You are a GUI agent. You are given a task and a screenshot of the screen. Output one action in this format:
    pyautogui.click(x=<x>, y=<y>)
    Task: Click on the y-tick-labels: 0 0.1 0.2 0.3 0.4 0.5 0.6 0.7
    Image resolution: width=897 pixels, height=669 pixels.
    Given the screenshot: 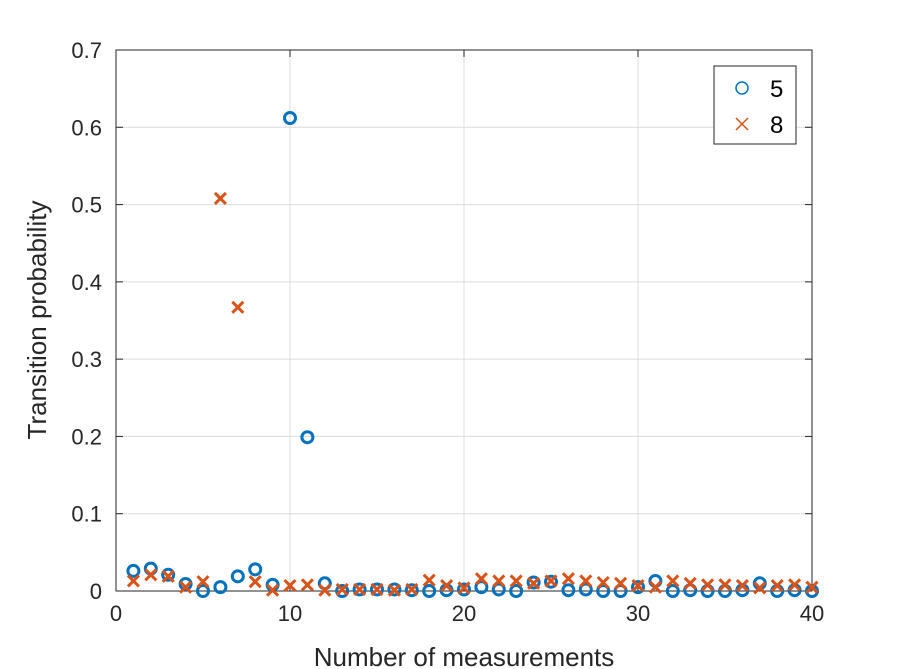 What is the action you would take?
    pyautogui.click(x=86, y=321)
    